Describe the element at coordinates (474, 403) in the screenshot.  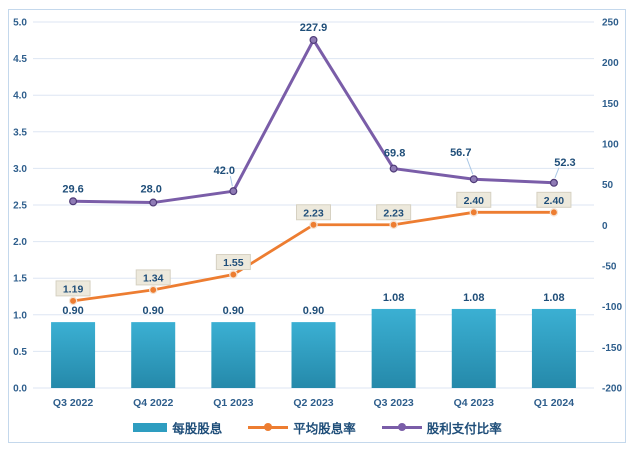
I see `x-axis-category-label: Q4 2023` at that location.